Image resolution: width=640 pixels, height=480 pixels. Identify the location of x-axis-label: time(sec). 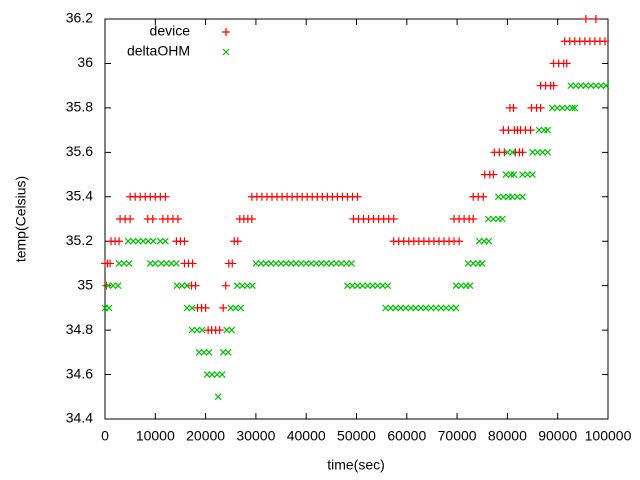
(356, 465).